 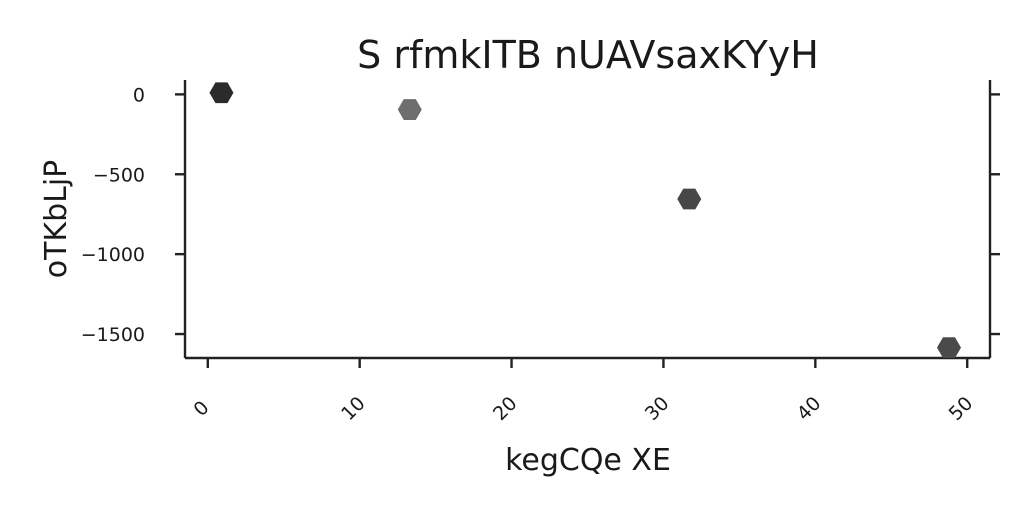 What do you see at coordinates (201, 409) in the screenshot?
I see `x-tick-label: 0` at bounding box center [201, 409].